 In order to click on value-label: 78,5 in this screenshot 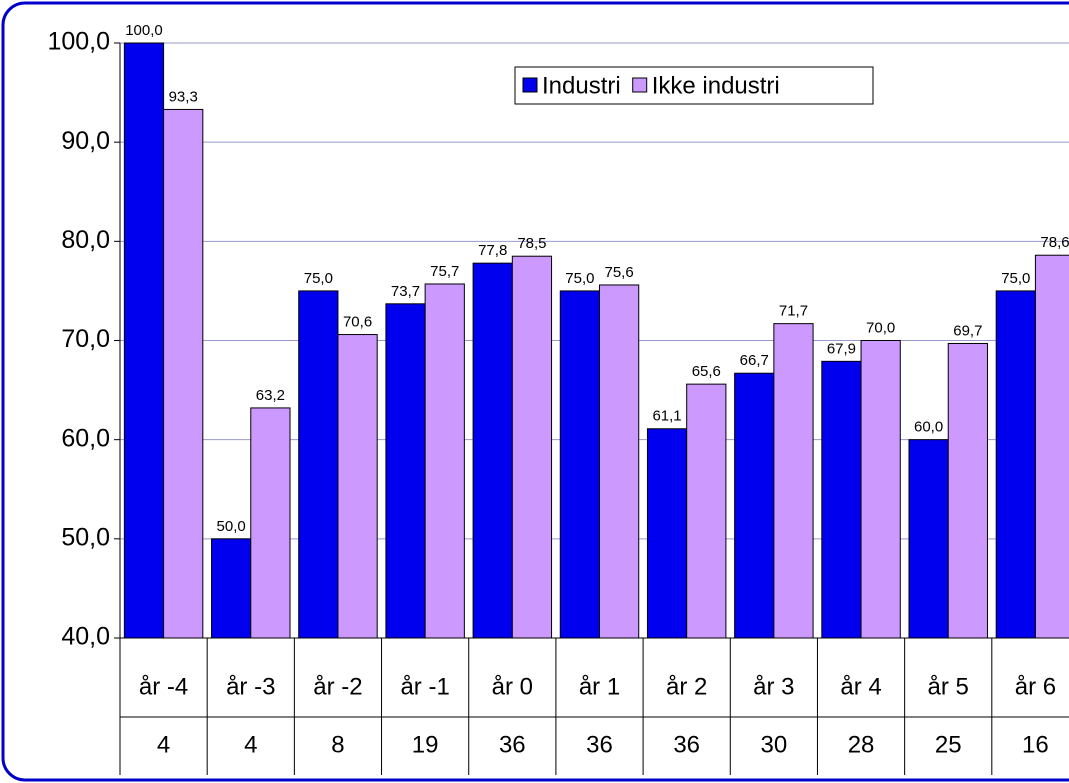, I will do `click(531, 243)`.